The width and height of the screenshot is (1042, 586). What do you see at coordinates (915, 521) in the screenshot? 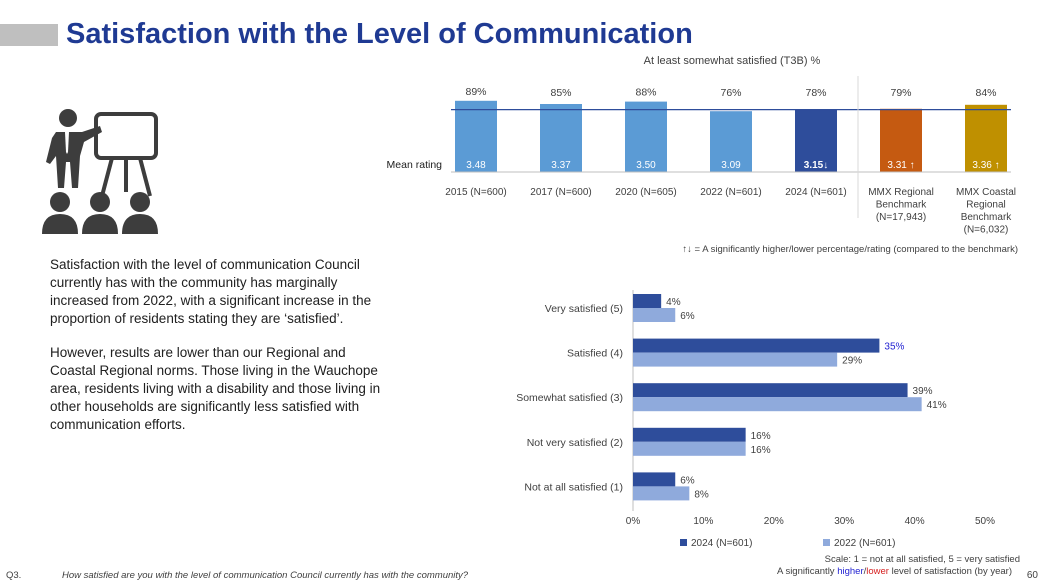
I see `x-tick-4: 40%` at bounding box center [915, 521].